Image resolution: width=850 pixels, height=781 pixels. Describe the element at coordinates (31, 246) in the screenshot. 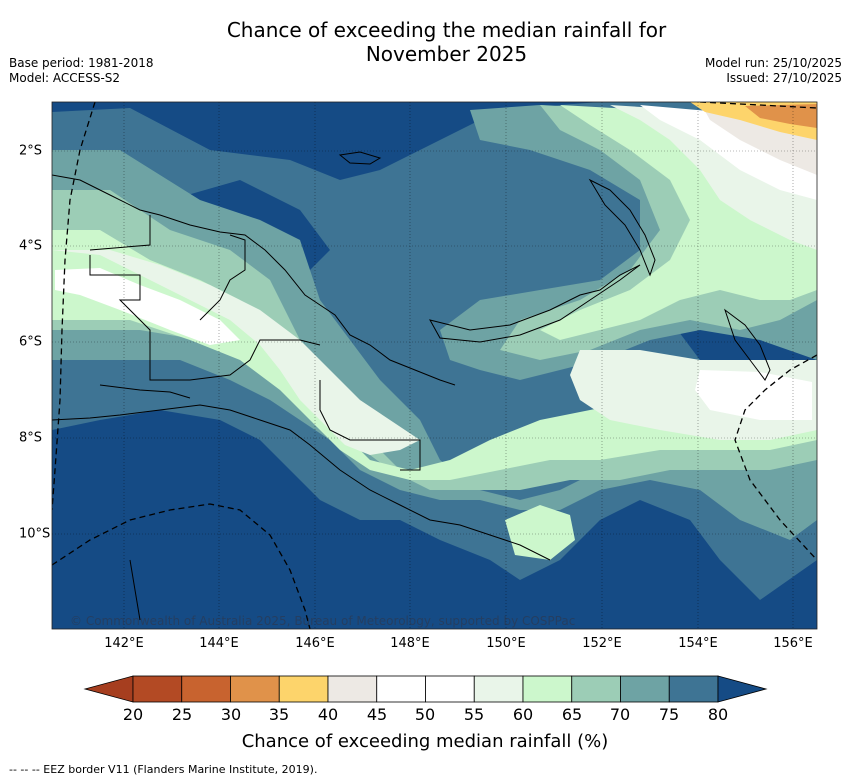

I see `y-tick-label: 4°S` at that location.